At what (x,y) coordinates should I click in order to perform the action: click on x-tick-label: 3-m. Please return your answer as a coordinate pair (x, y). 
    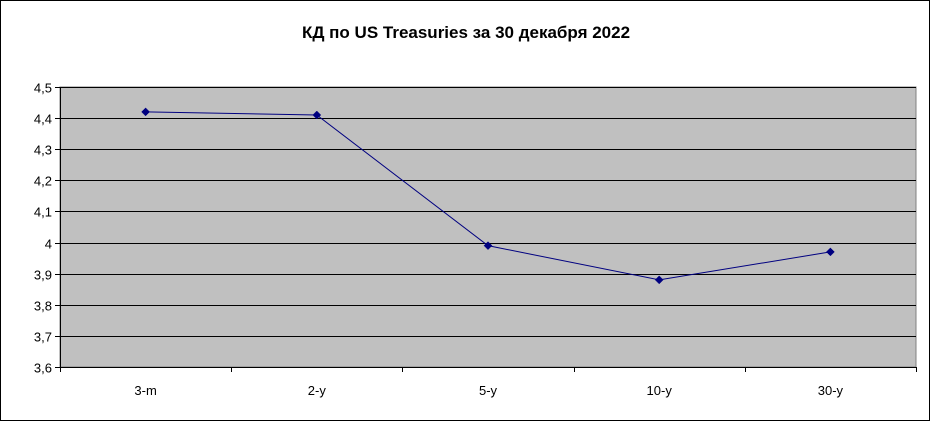
    Looking at the image, I should click on (145, 390).